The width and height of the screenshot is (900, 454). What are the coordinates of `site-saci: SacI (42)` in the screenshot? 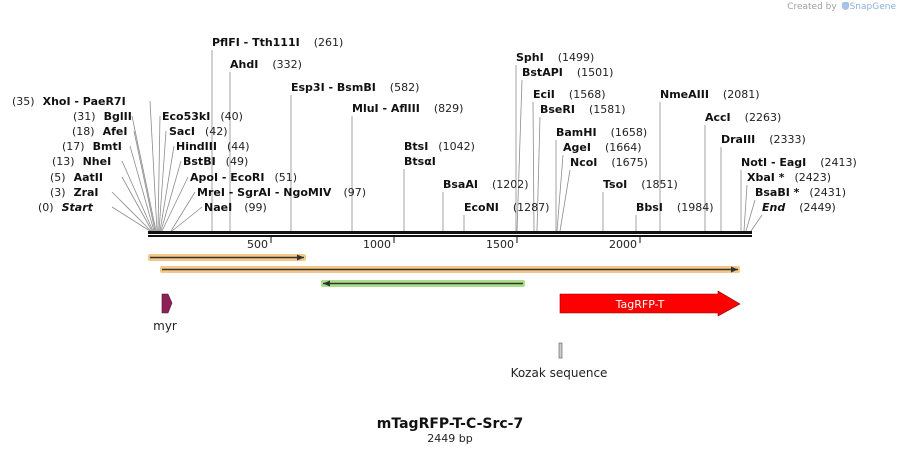 It's located at (198, 131).